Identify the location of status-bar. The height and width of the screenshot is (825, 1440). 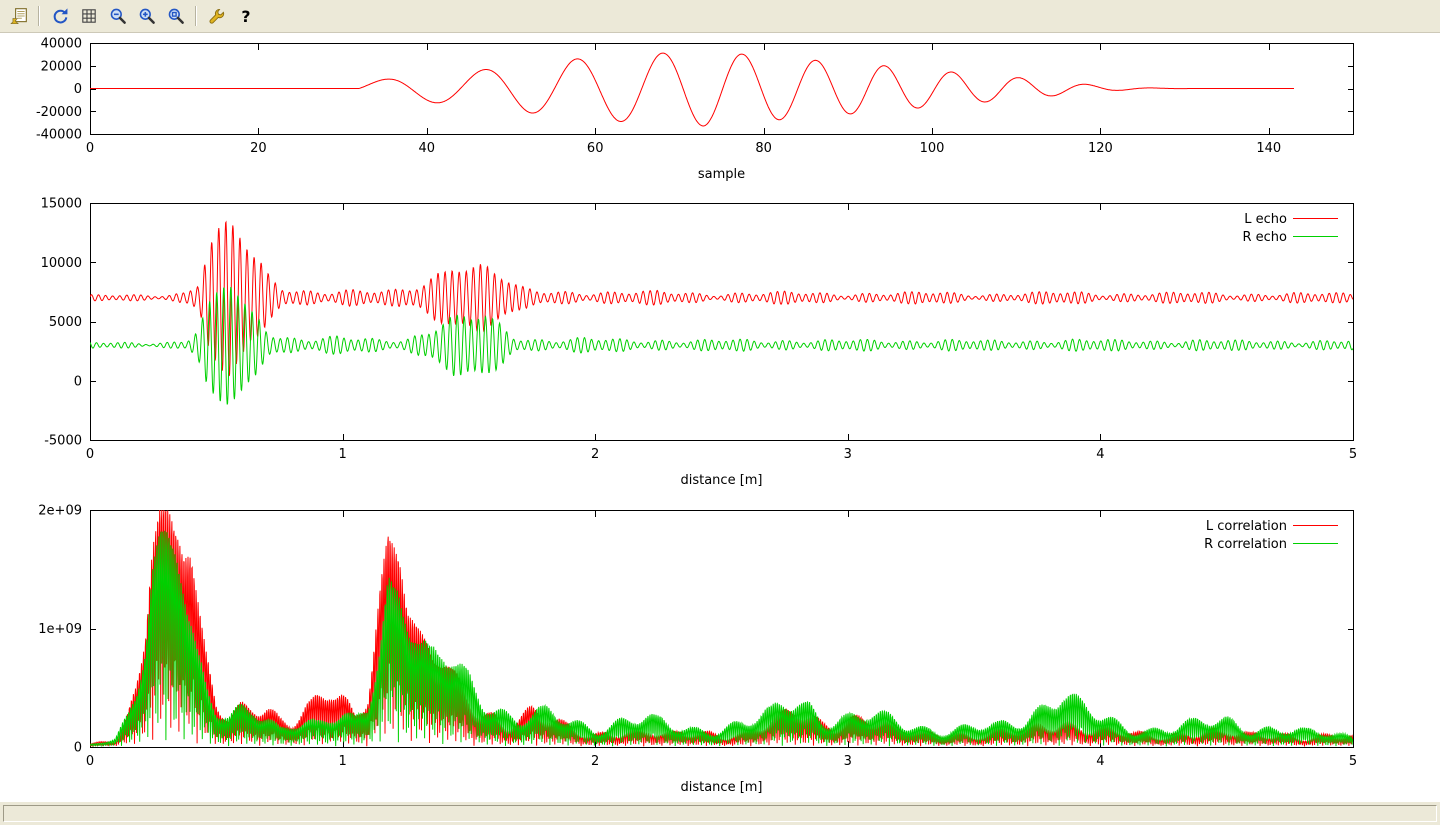
(720, 813).